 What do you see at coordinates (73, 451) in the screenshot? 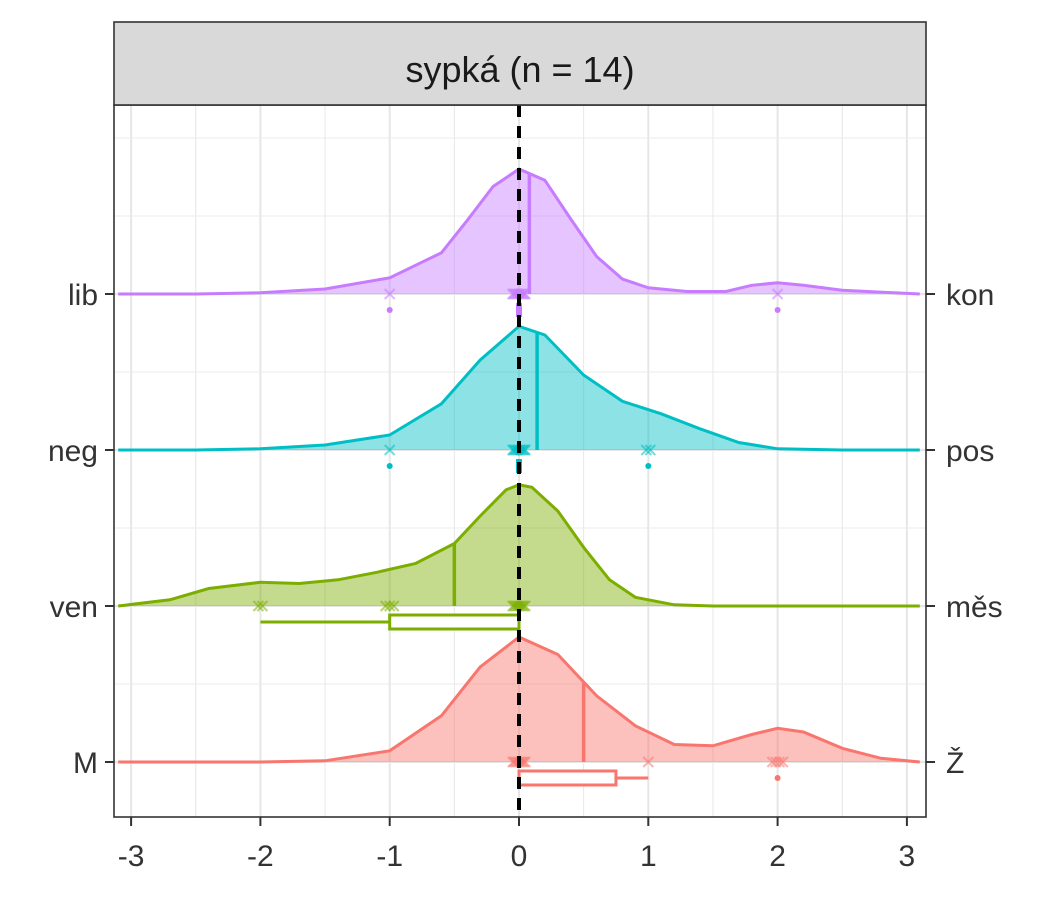
I see `y-label-left: neg` at bounding box center [73, 451].